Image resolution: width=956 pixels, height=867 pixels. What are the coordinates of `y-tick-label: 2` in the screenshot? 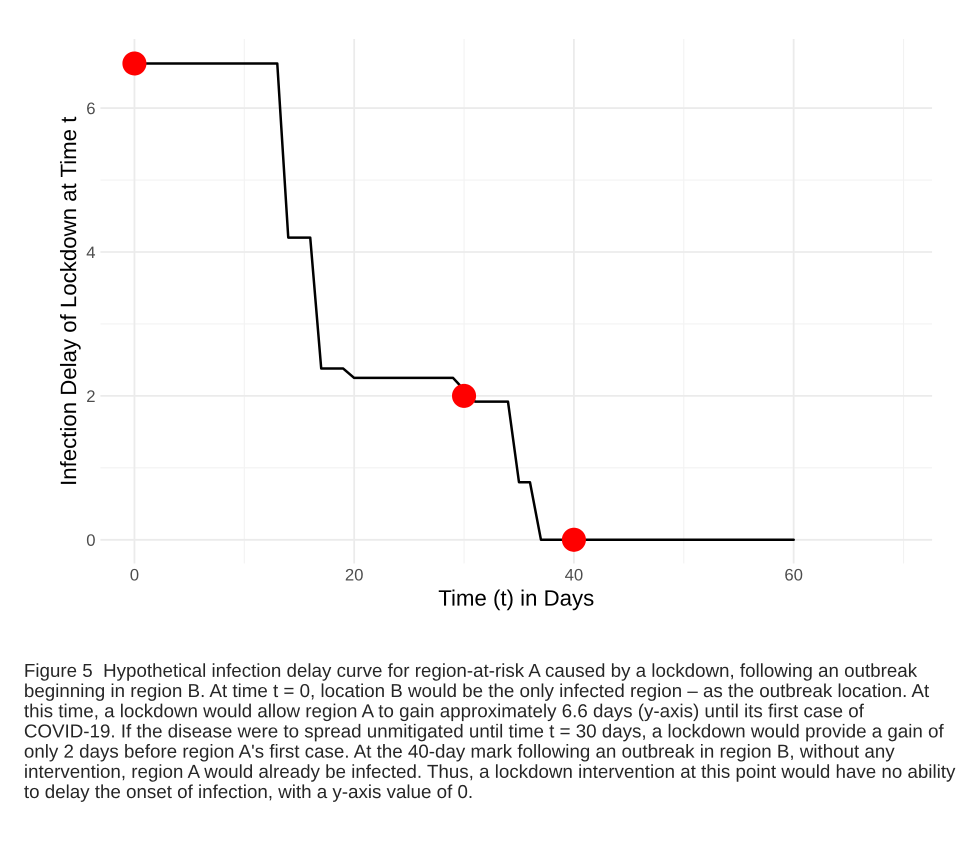 It's located at (91, 396).